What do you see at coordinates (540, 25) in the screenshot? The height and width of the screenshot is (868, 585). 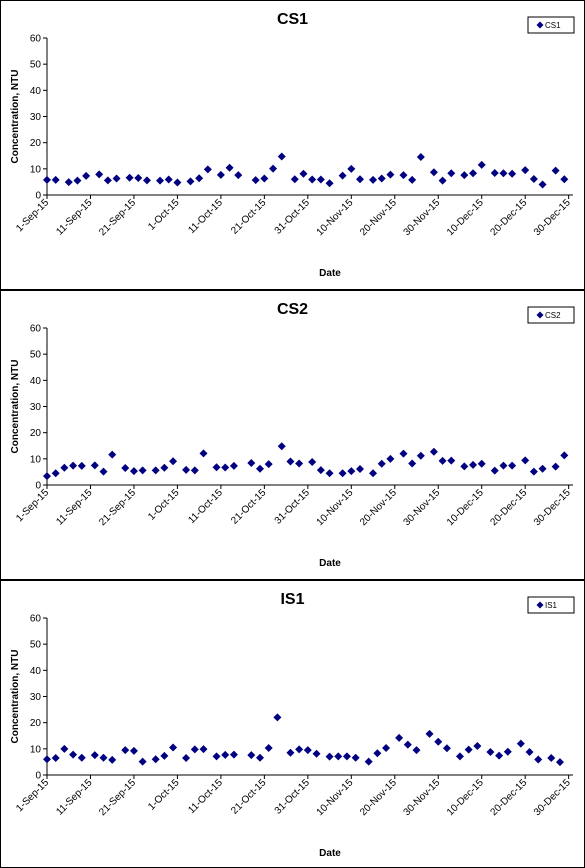 I see `legend-marker-icon` at bounding box center [540, 25].